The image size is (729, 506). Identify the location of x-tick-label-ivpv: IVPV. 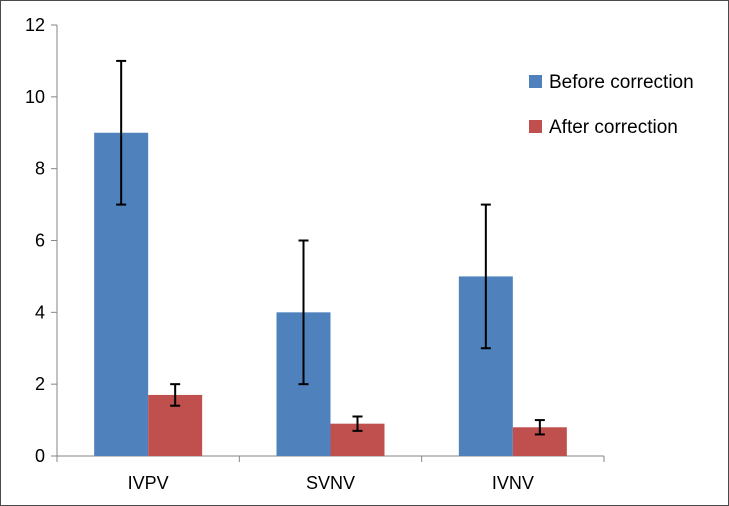
(148, 483).